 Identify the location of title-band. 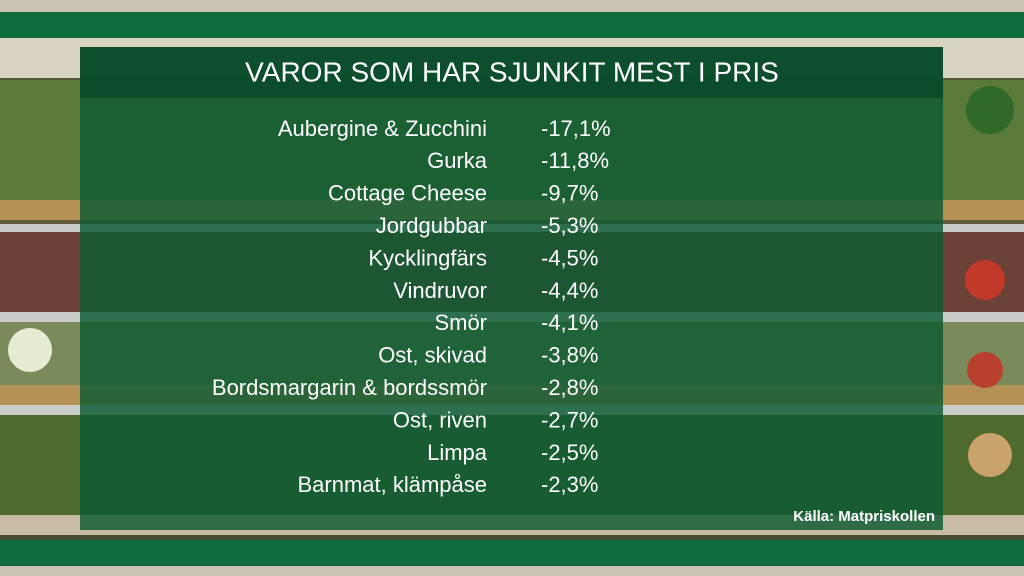
(511, 72).